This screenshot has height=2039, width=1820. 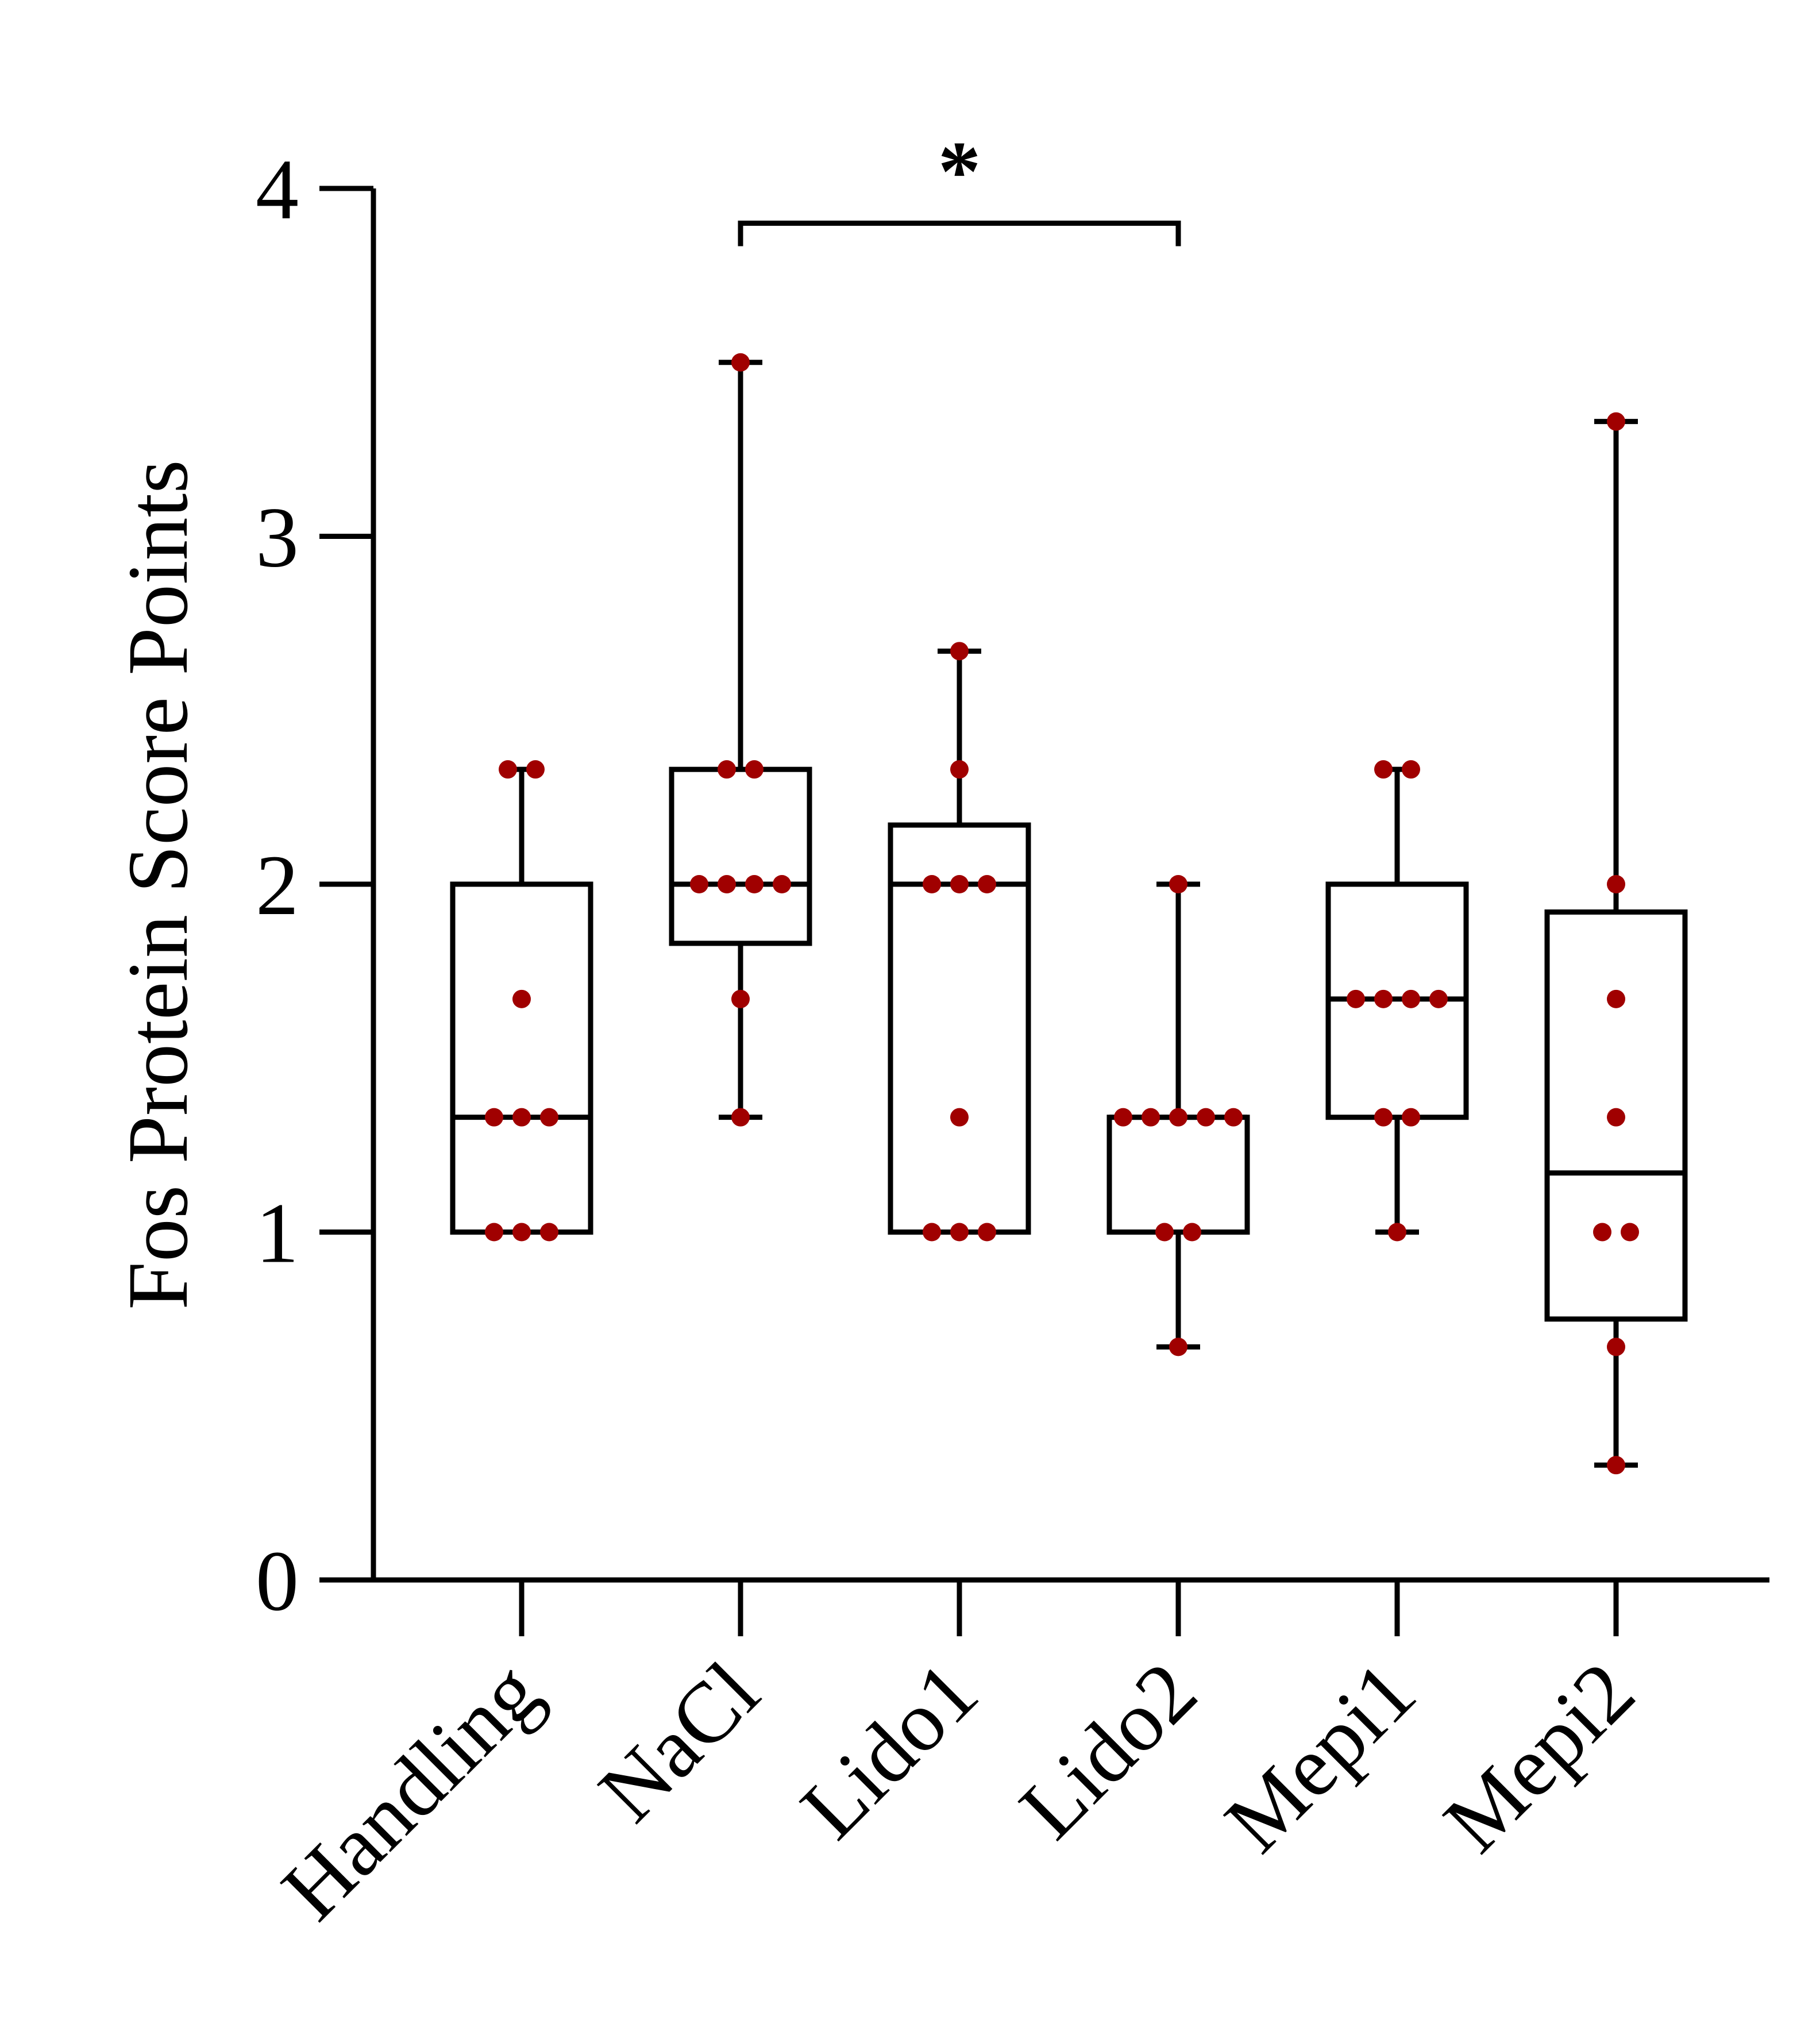 What do you see at coordinates (277, 1581) in the screenshot?
I see `y-tick-label: 0` at bounding box center [277, 1581].